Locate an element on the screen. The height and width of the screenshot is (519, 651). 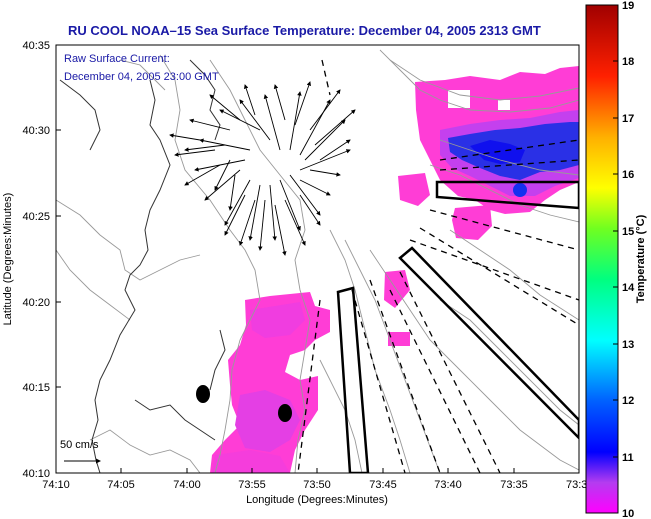
colorbar-tick: 16 is located at coordinates (628, 175).